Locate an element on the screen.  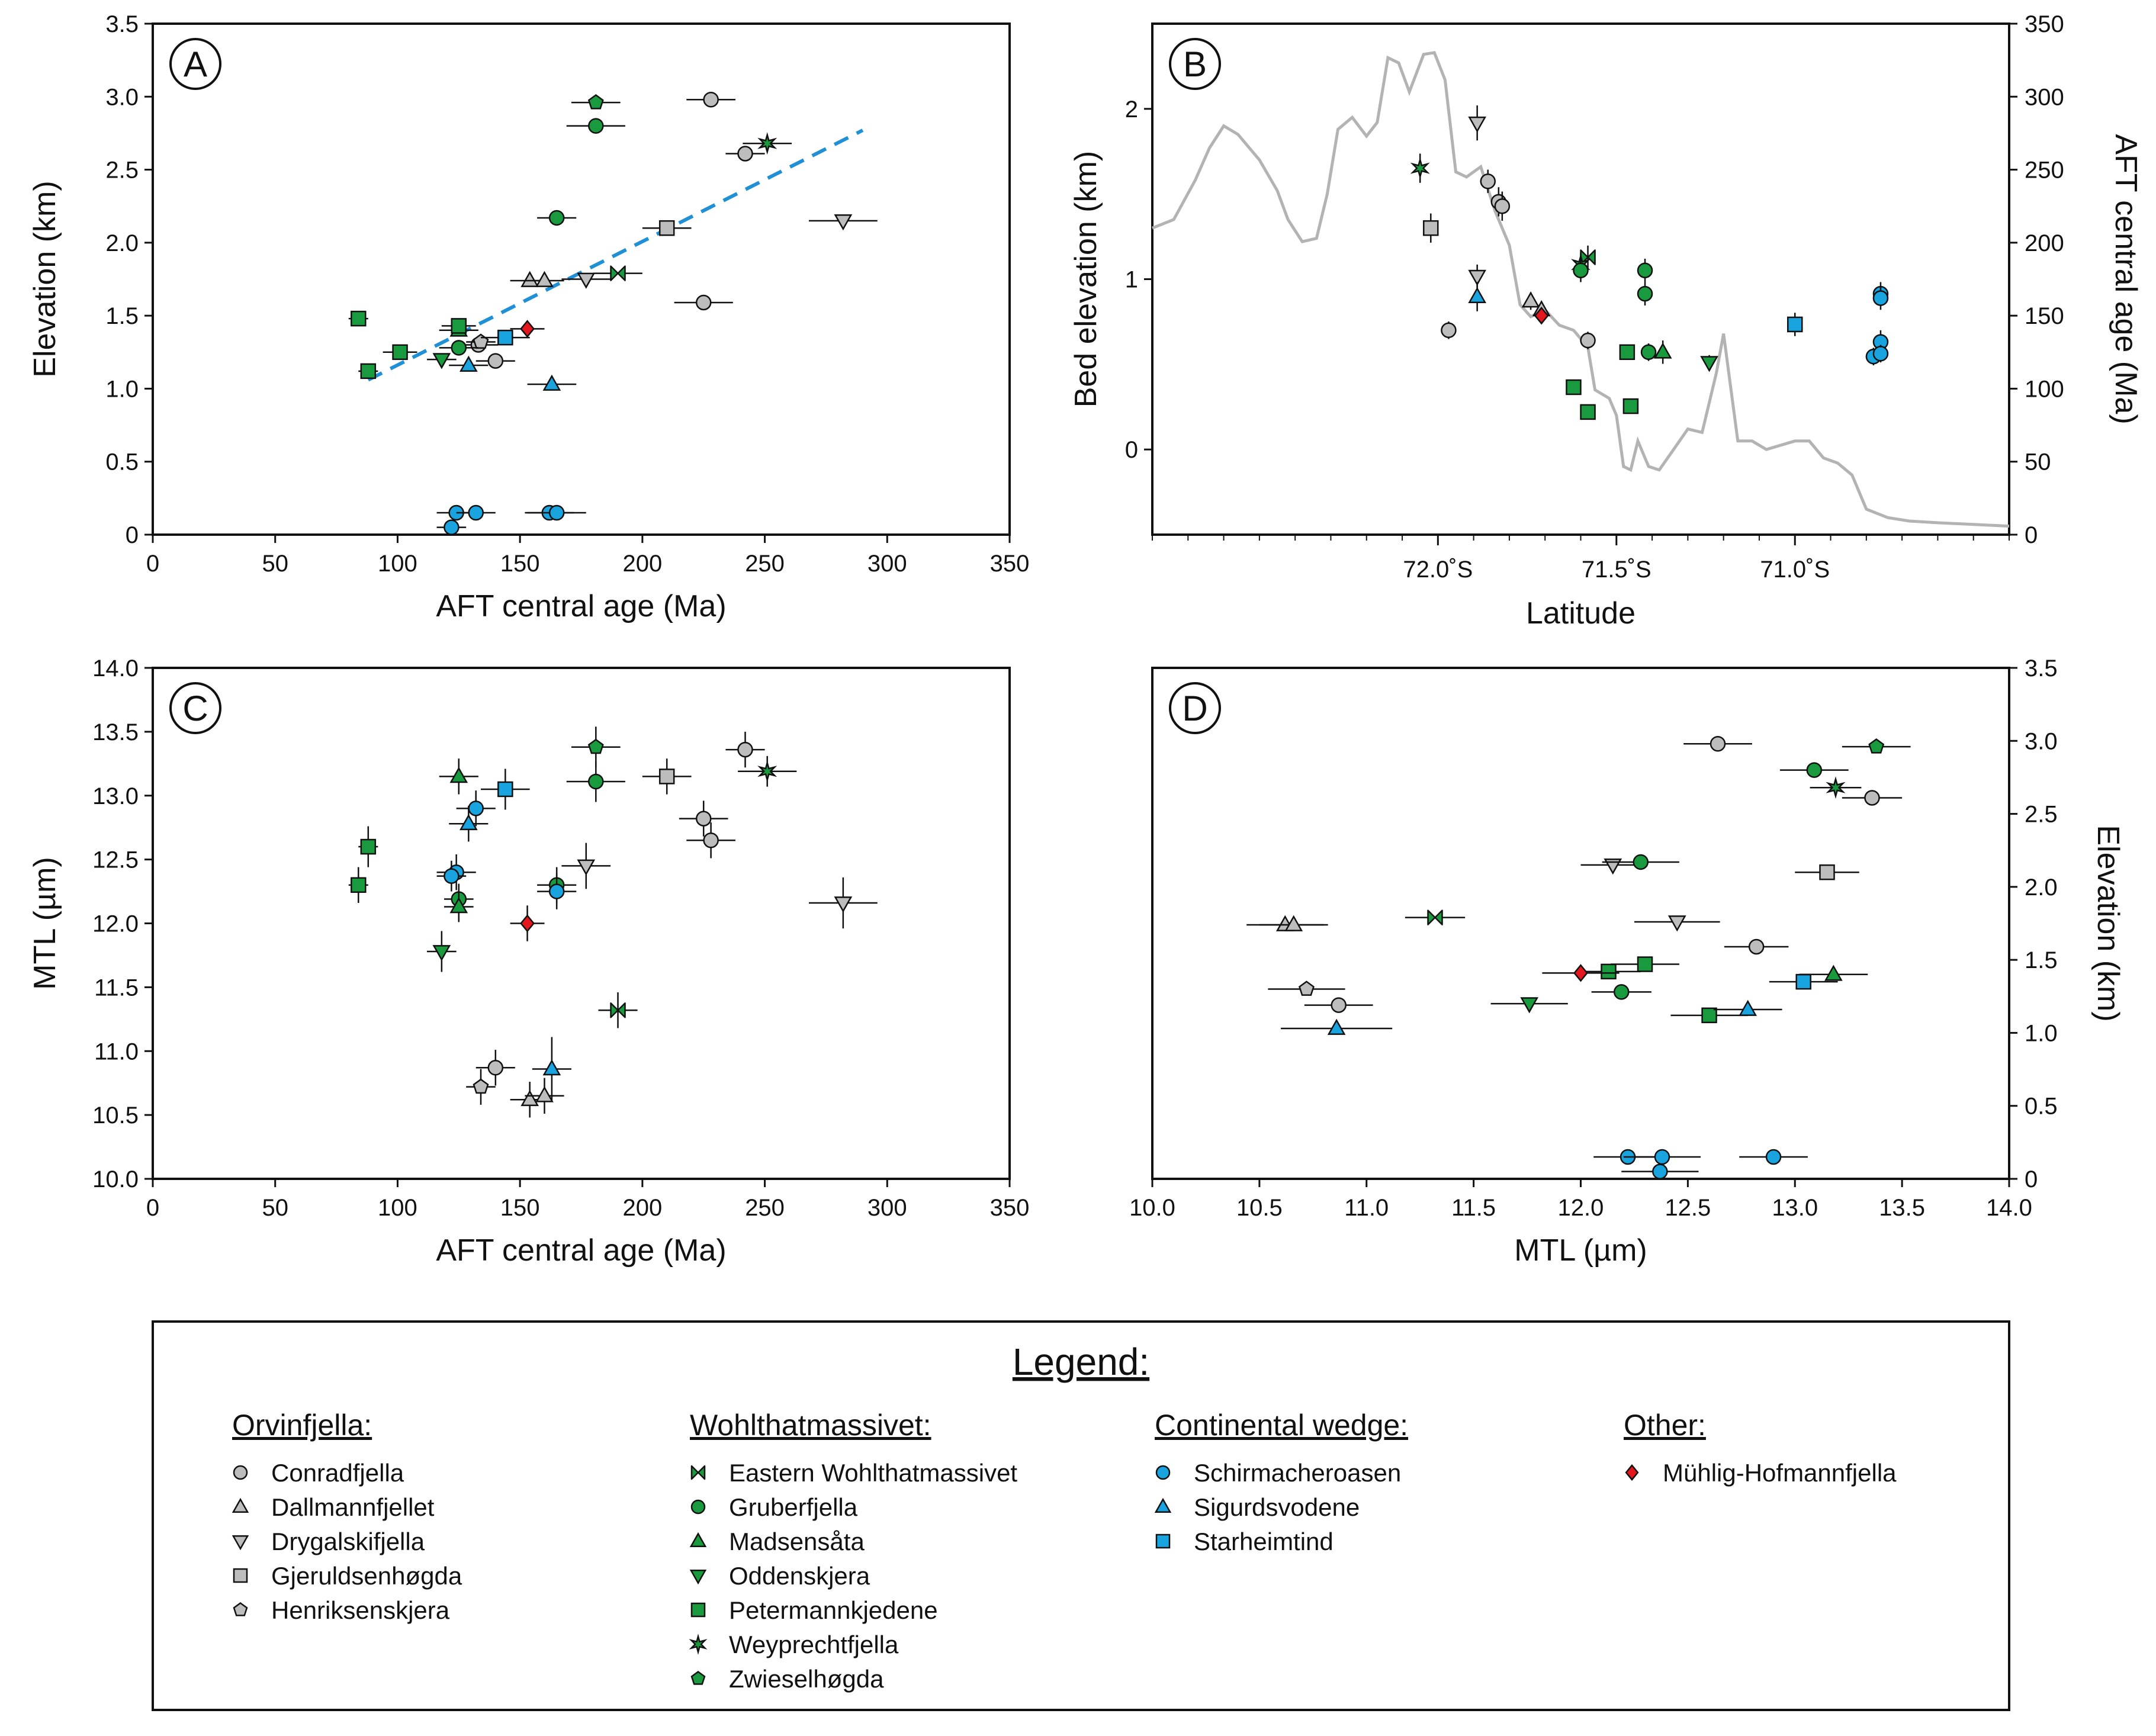
x-tick-label: 10.0 is located at coordinates (1152, 1208).